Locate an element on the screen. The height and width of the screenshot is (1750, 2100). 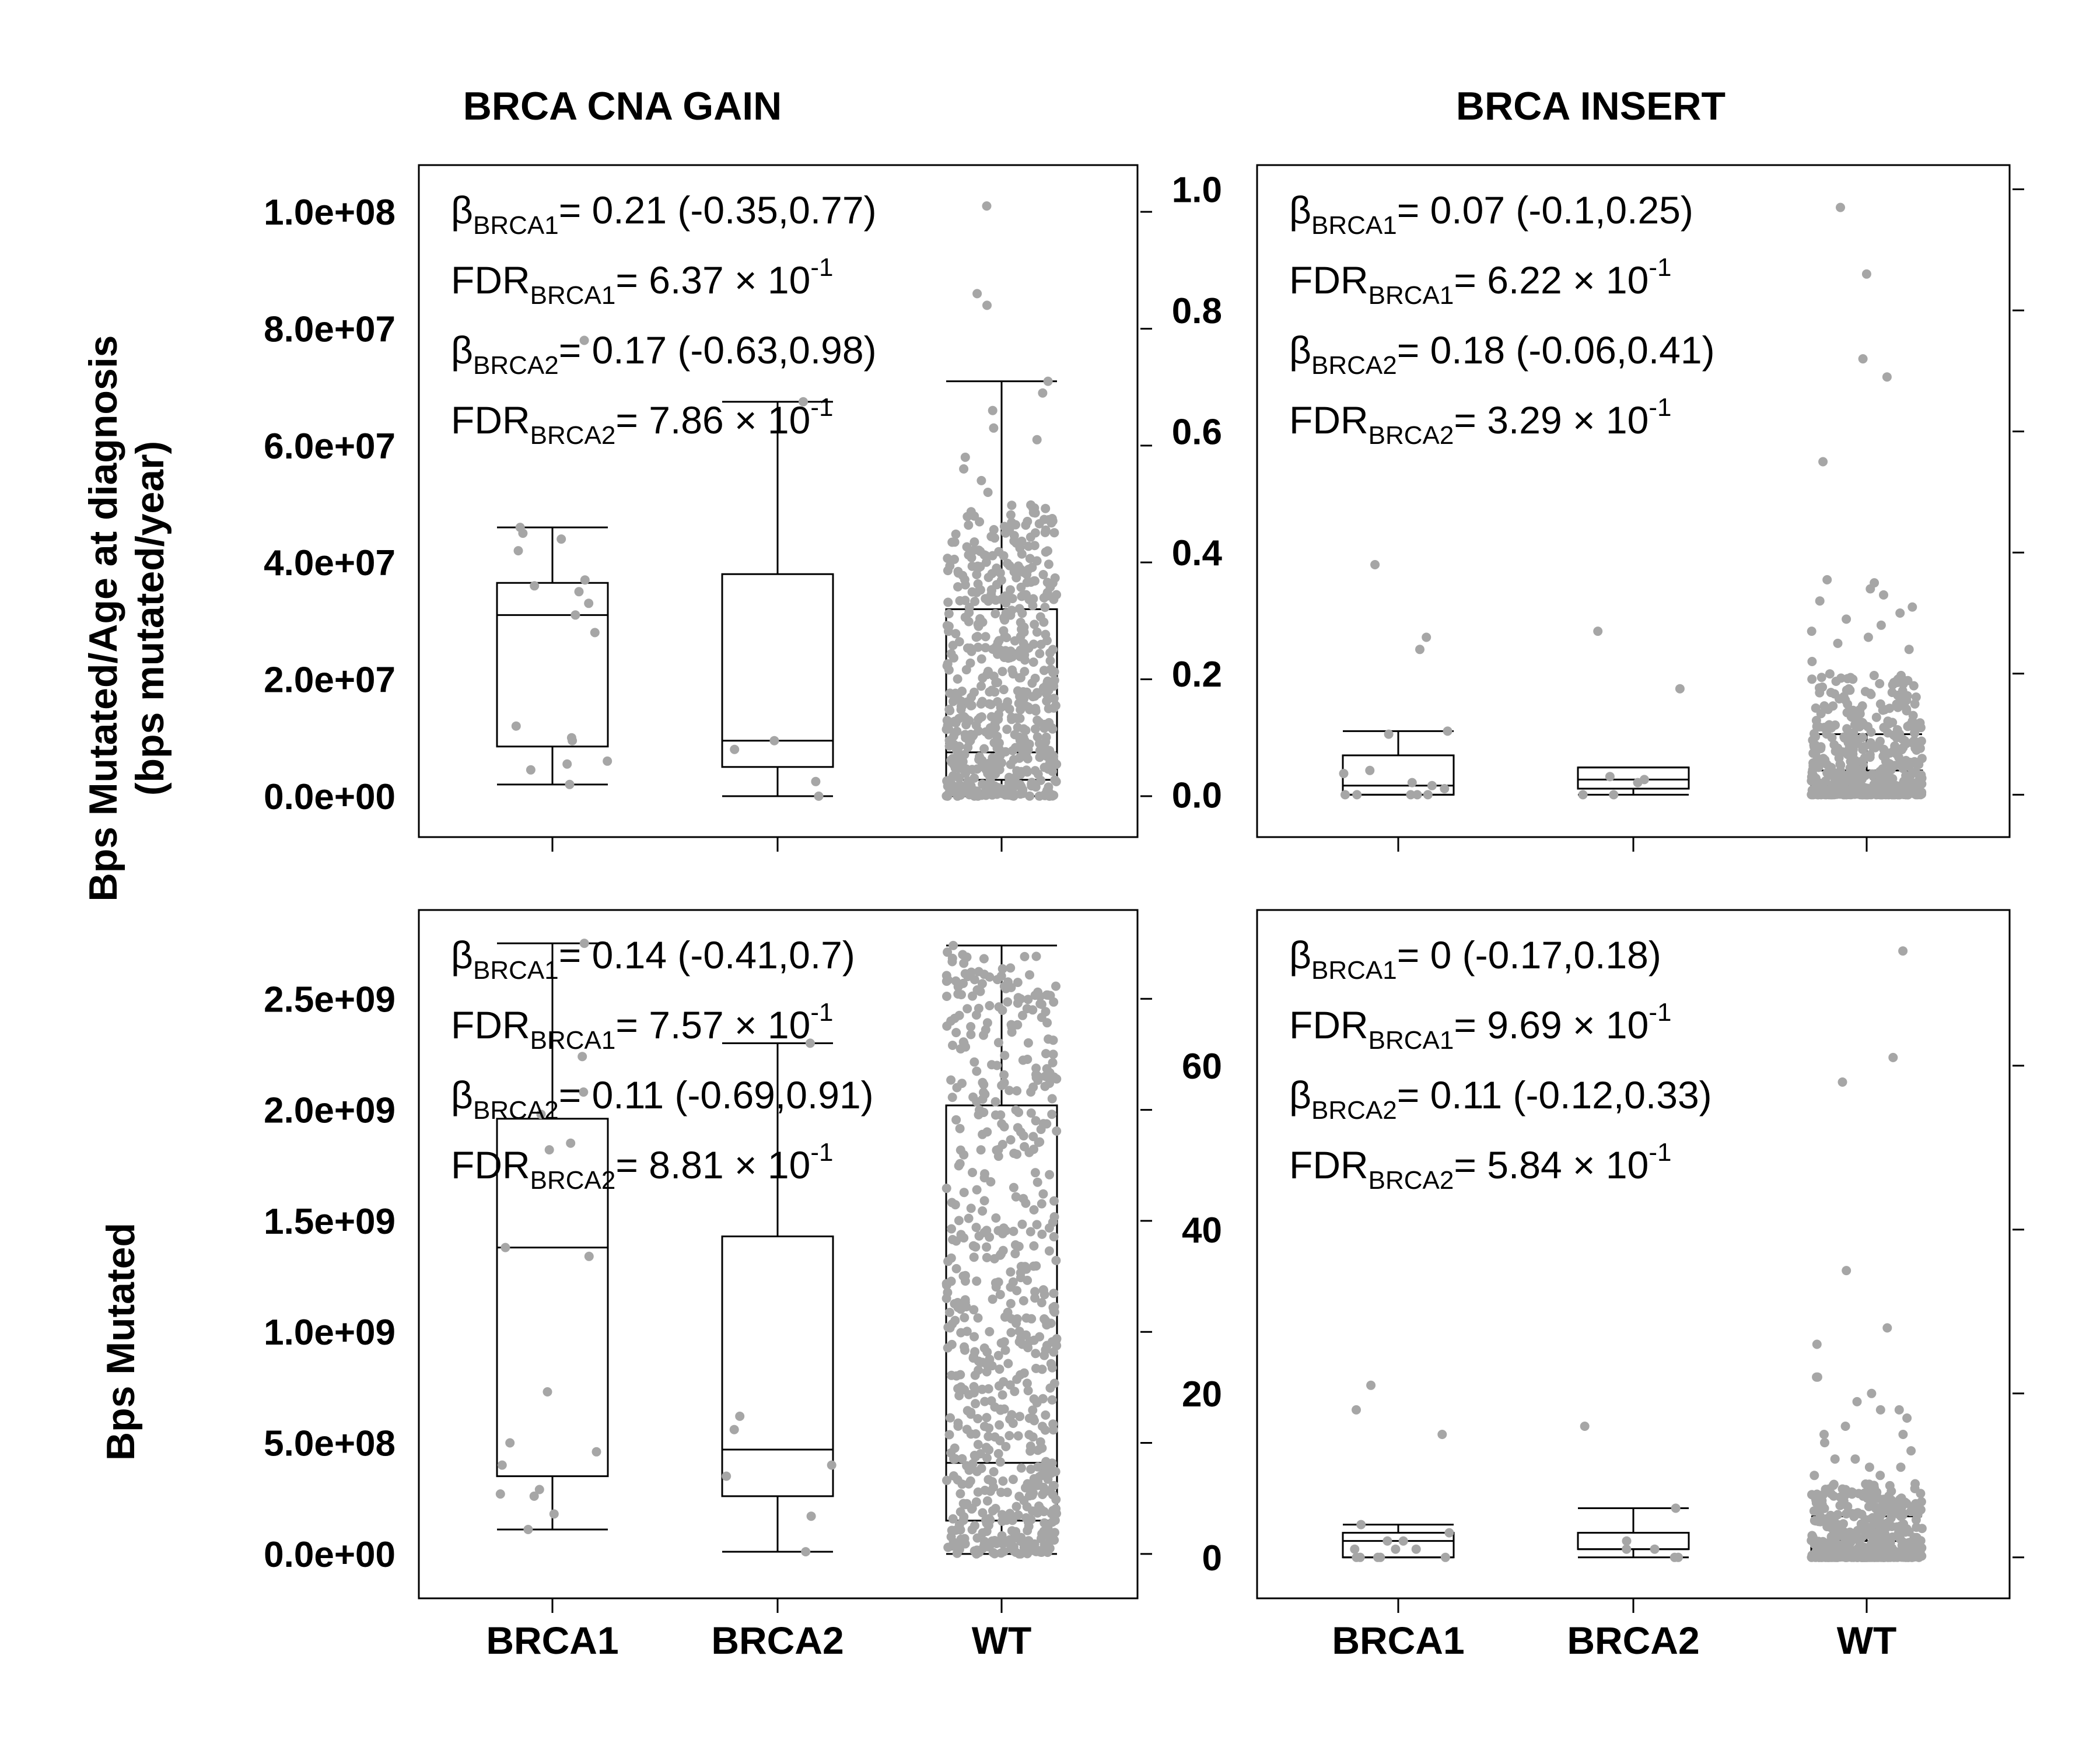
y-tick-label: 0 is located at coordinates (1212, 1558).